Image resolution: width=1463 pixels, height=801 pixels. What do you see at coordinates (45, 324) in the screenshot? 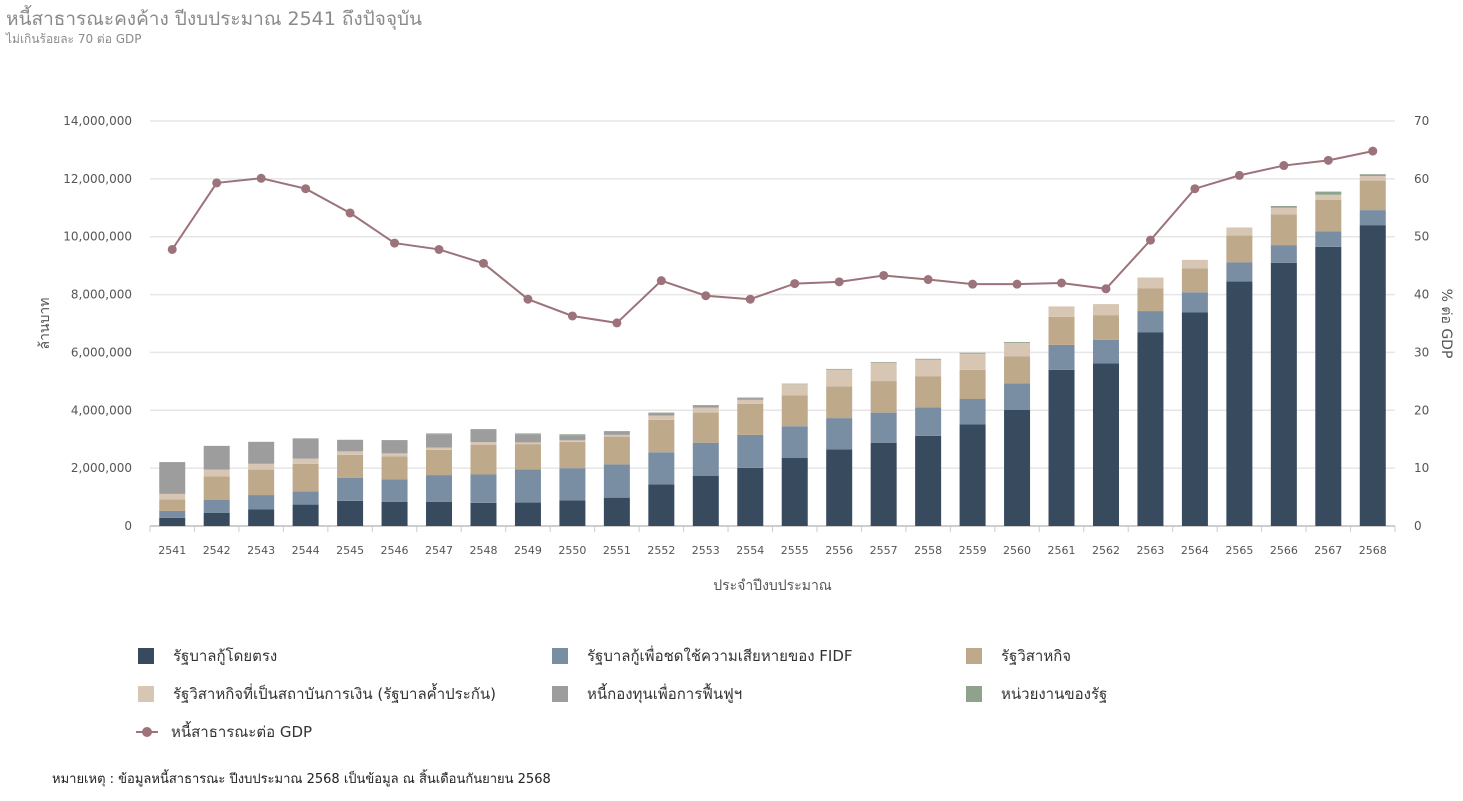
I see `y-axis-title: ล้านบาท` at bounding box center [45, 324].